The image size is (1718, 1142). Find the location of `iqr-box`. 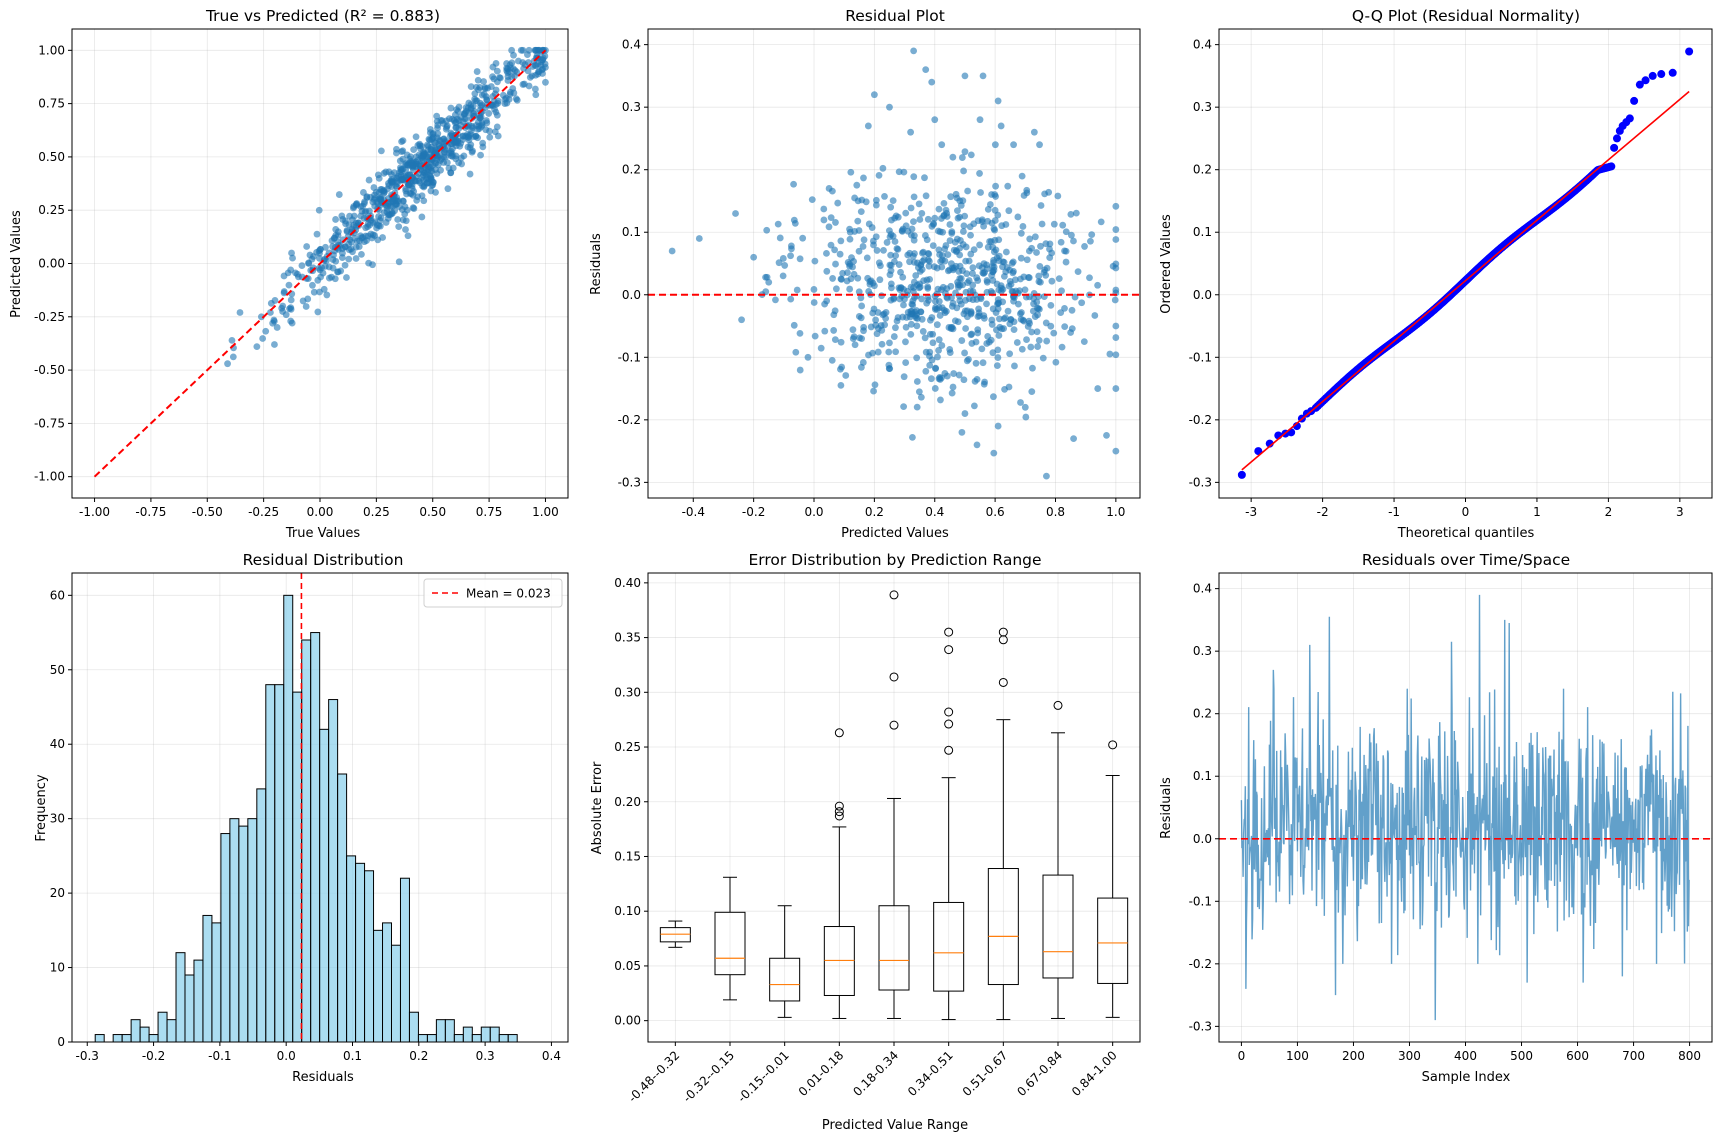

iqr-box is located at coordinates (894, 948).